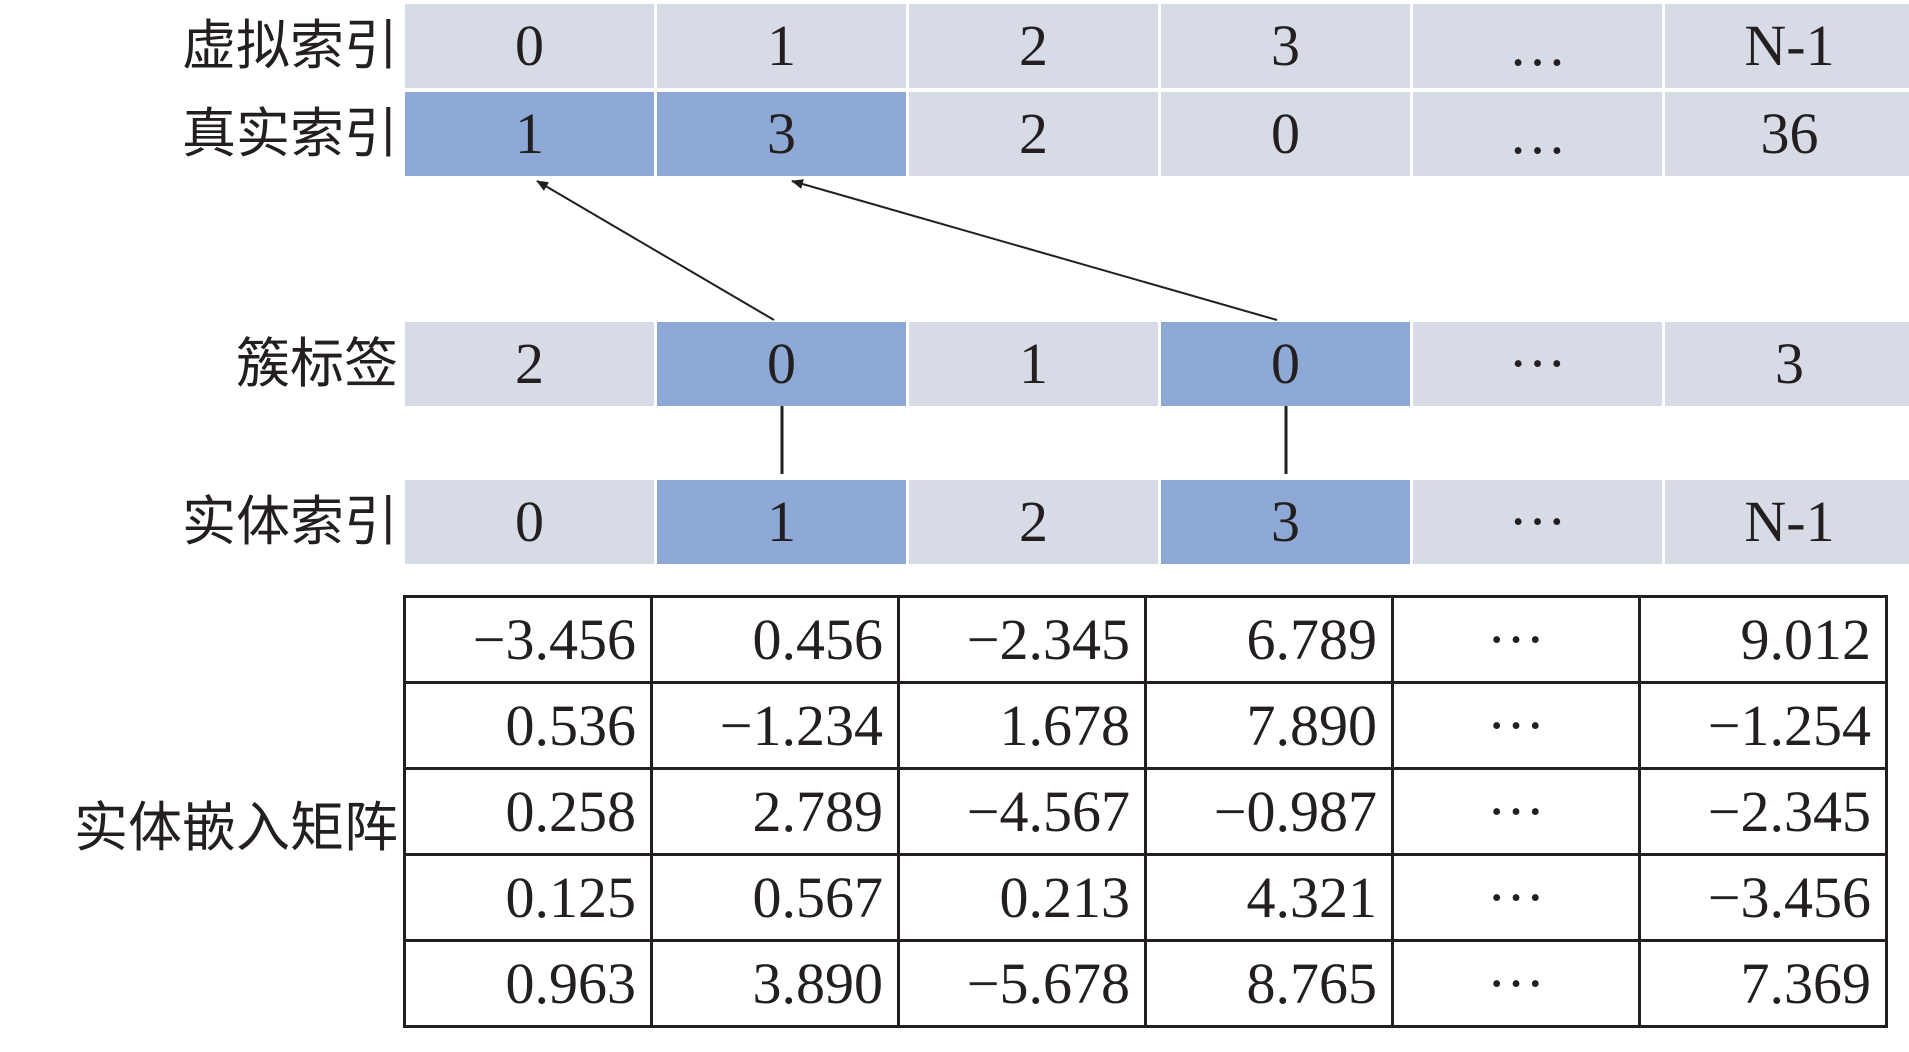  I want to click on matrix-cell: 0.567, so click(775, 897).